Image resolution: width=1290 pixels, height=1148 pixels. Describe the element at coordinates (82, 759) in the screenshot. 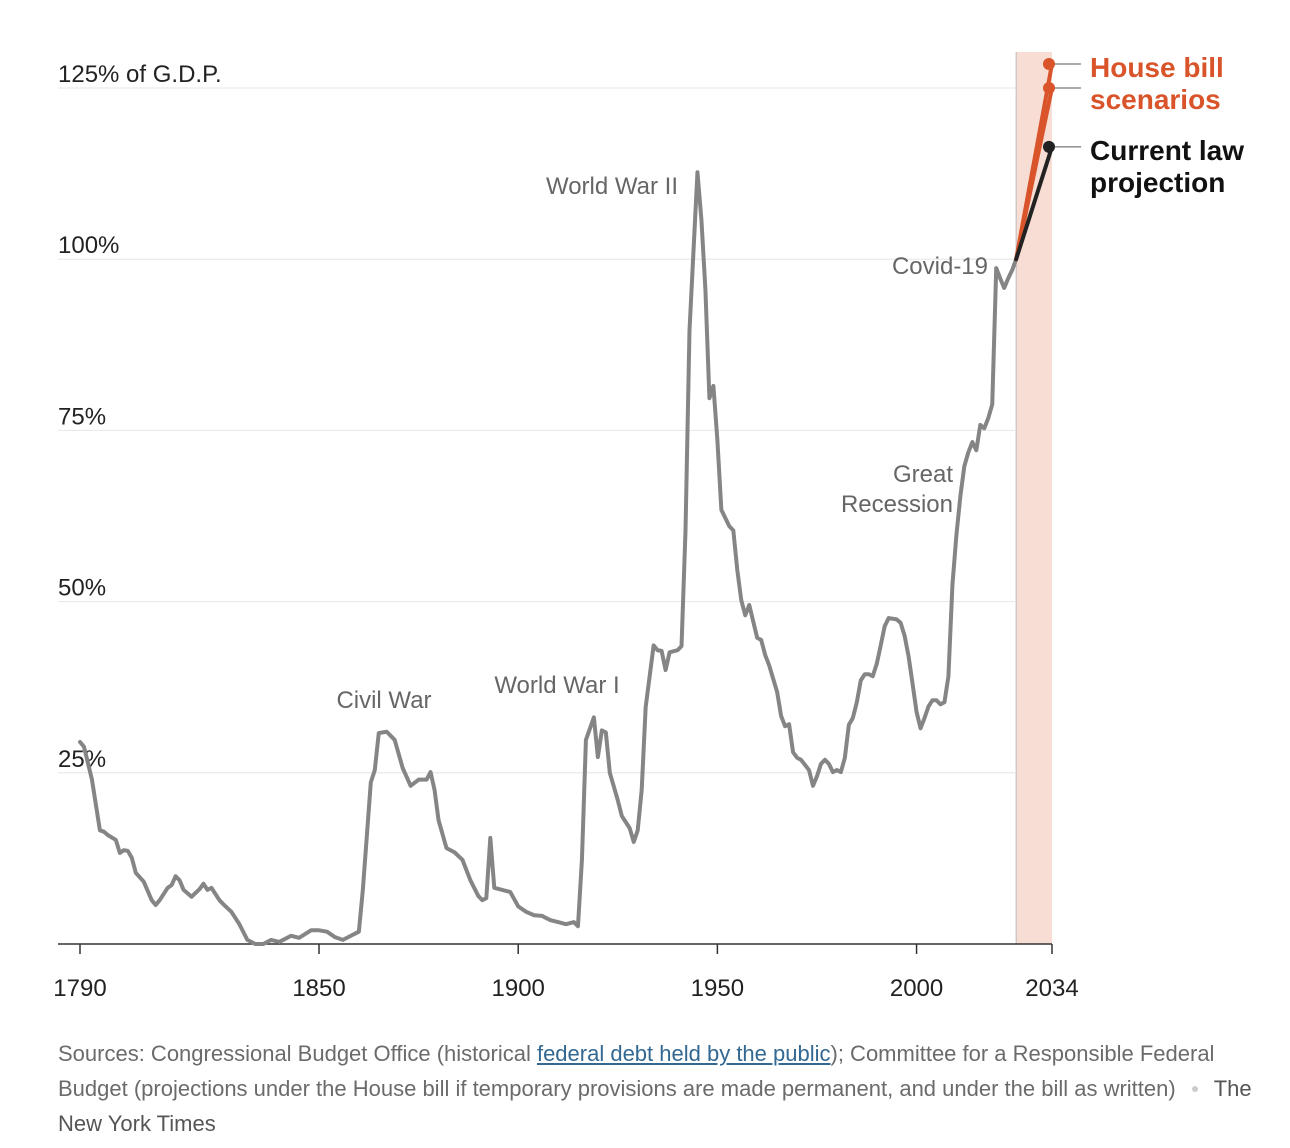

I see `y-tick-label: 25%` at that location.